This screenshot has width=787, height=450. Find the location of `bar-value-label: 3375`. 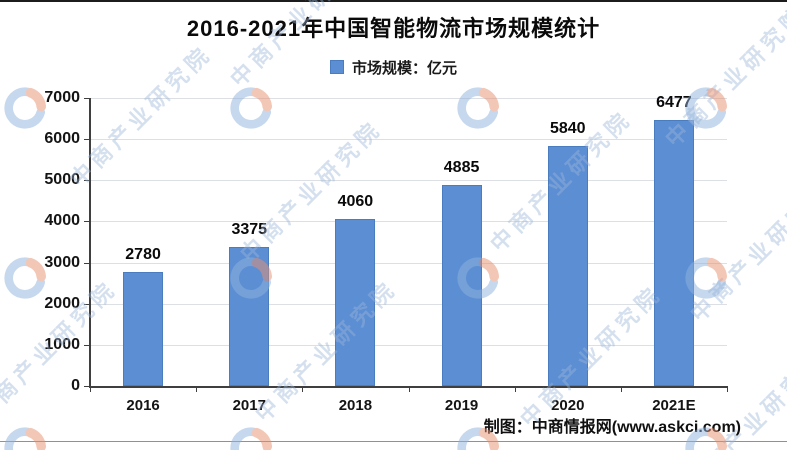

bar-value-label: 3375 is located at coordinates (249, 230).